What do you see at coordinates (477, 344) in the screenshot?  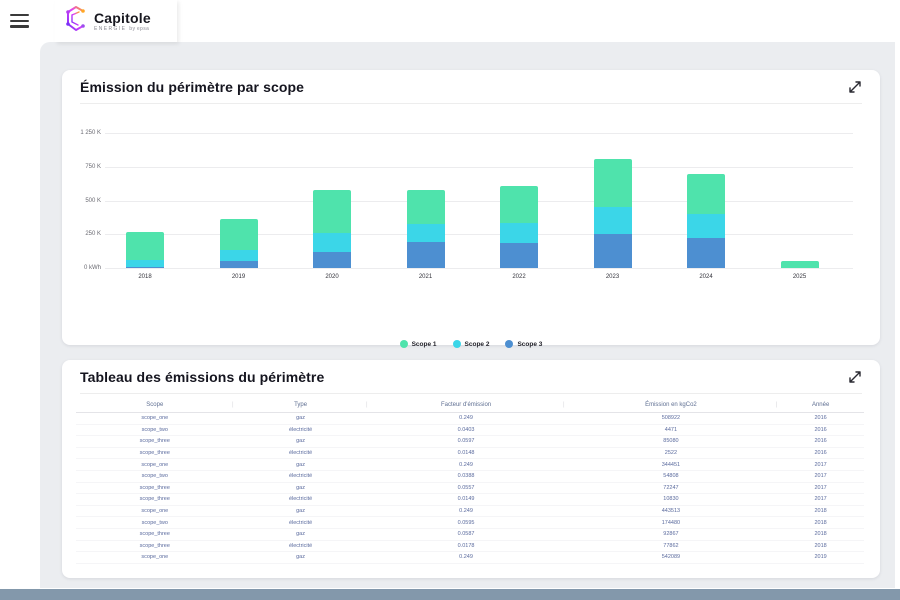 I see `legend-label: Scope 2` at bounding box center [477, 344].